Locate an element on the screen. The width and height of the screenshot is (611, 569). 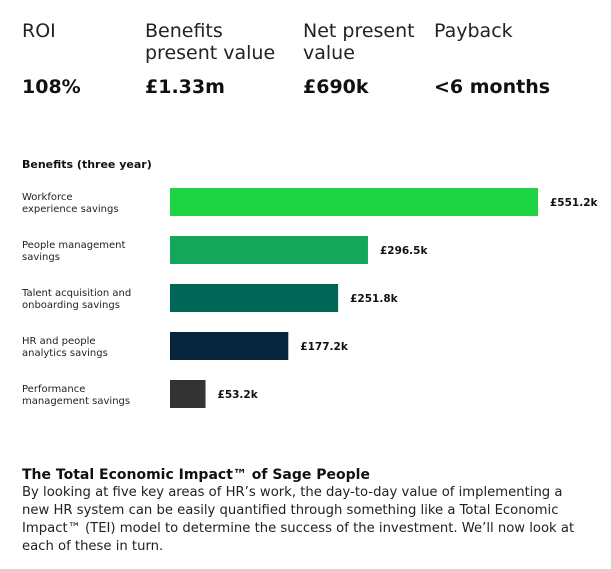
category-label: Talent acquisition and onboarding savings is located at coordinates (76, 299).